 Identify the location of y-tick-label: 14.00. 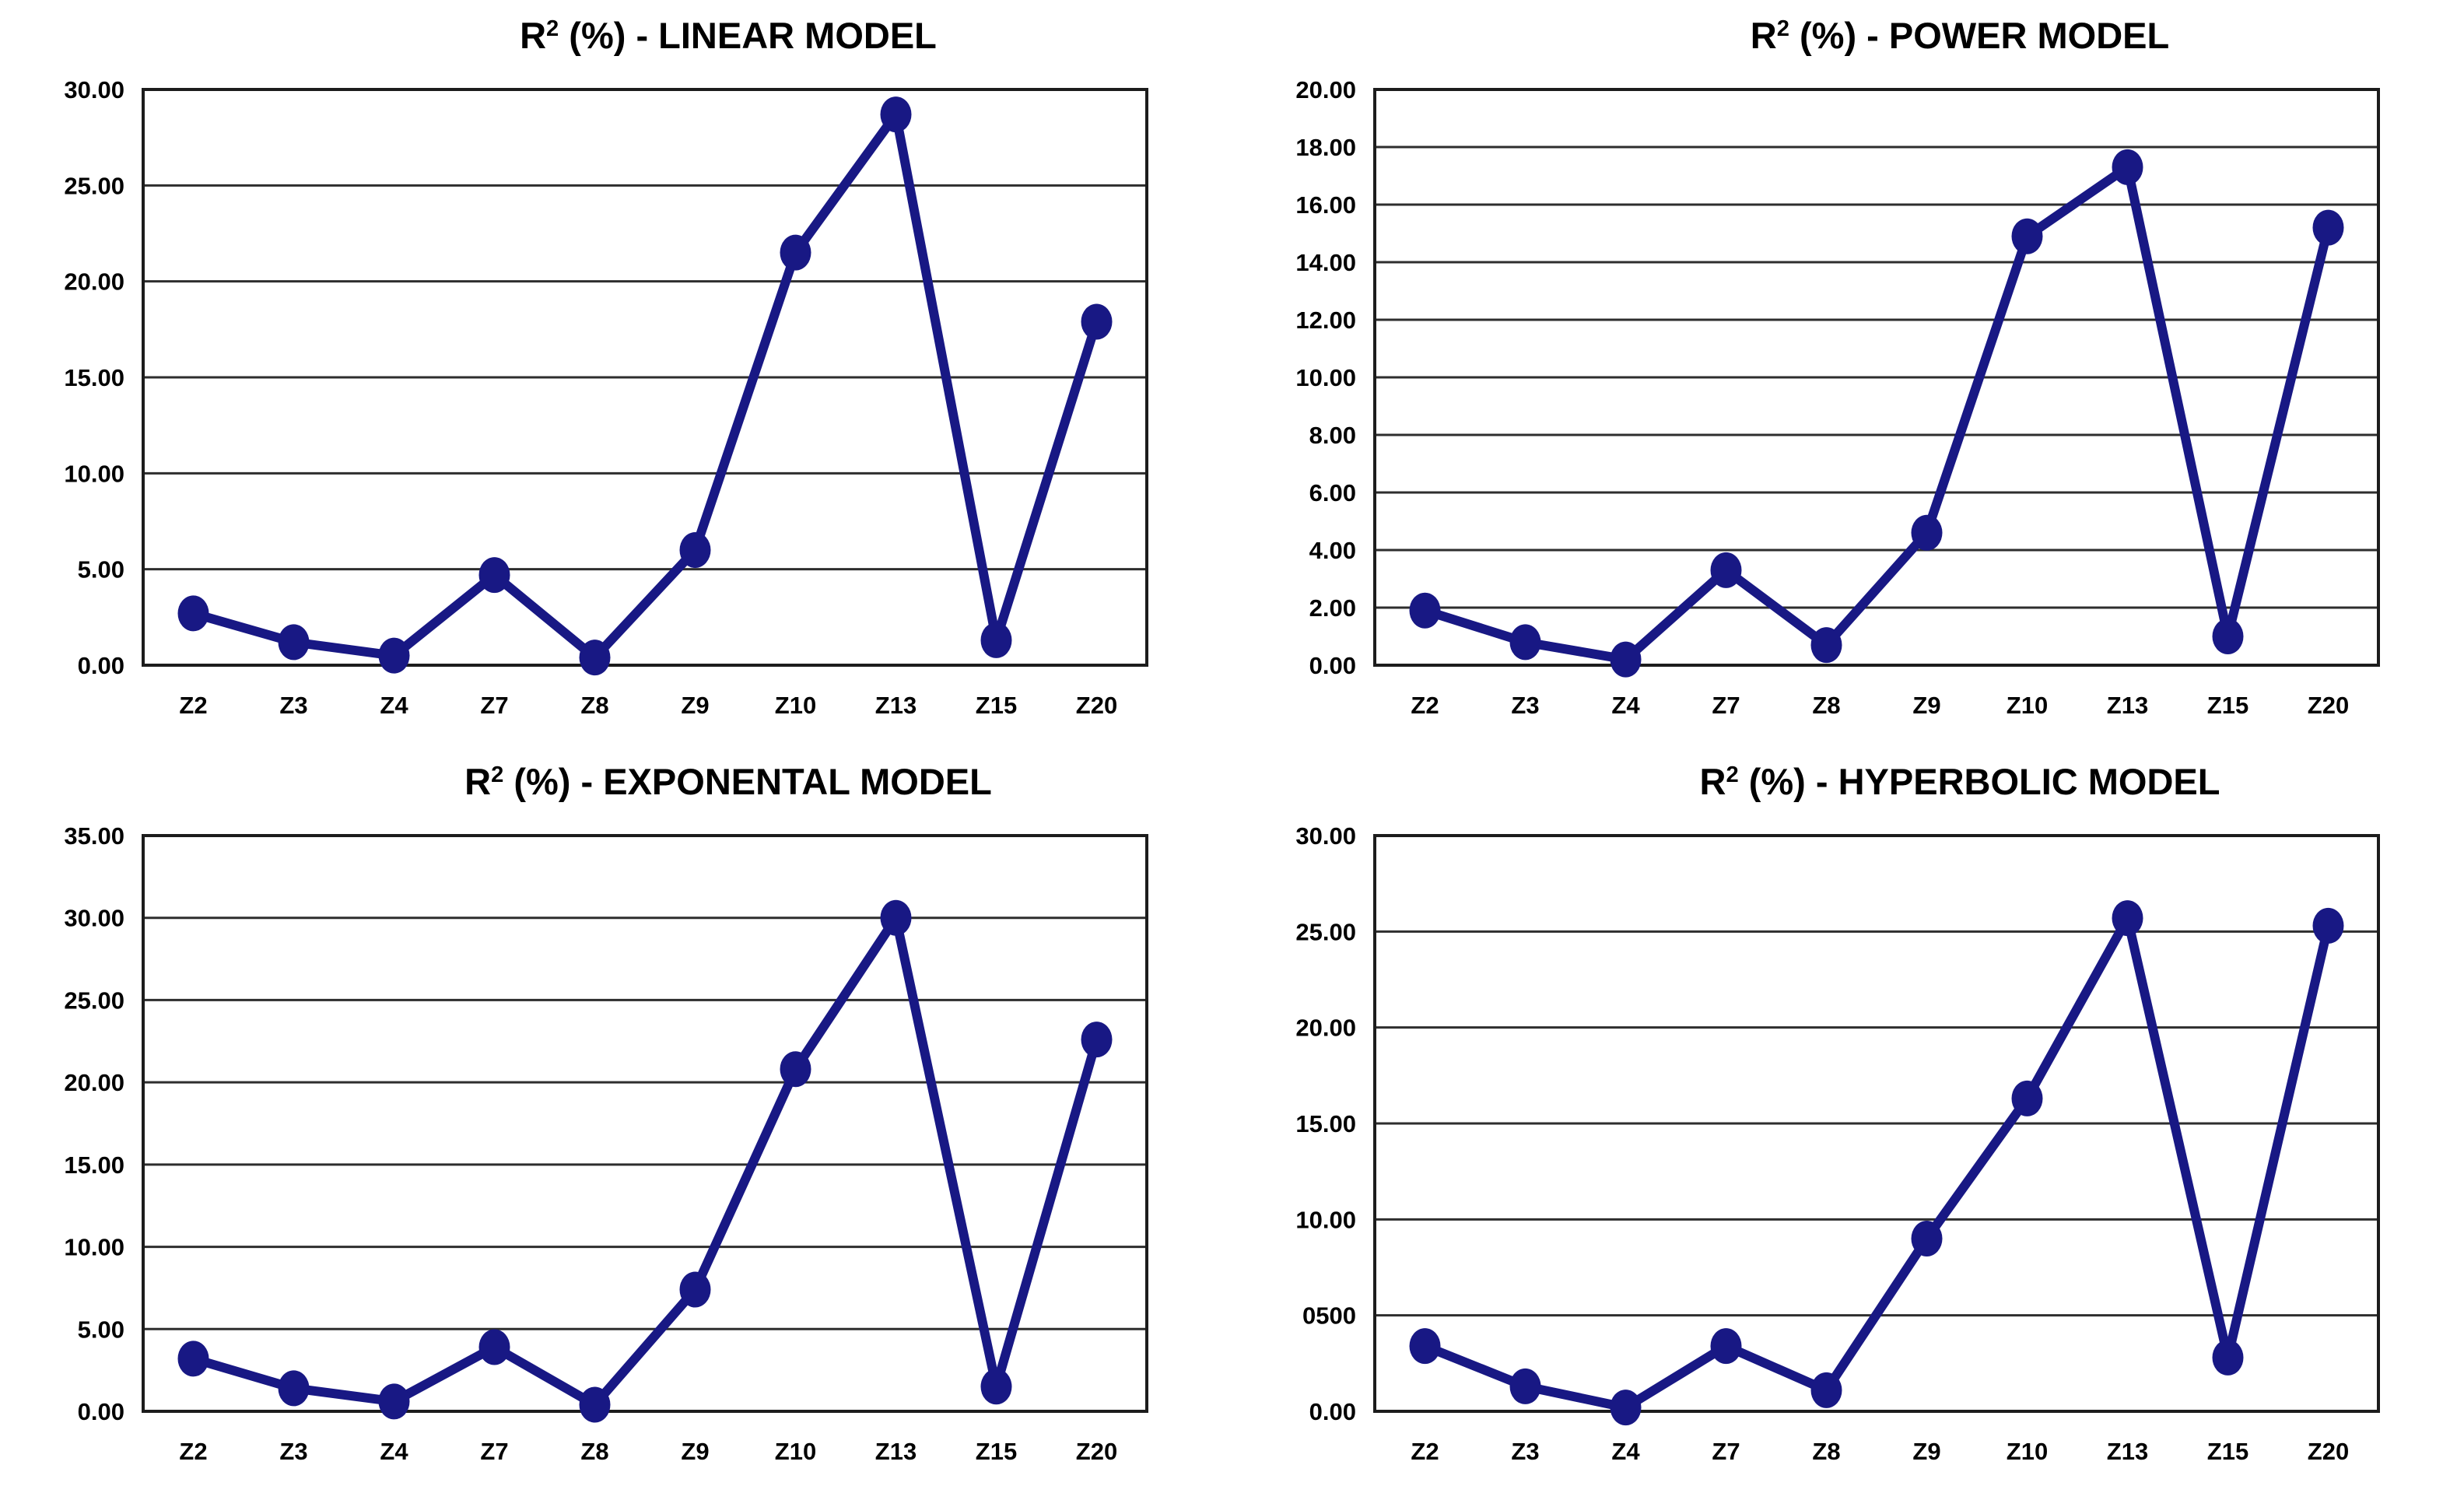
(1325, 262).